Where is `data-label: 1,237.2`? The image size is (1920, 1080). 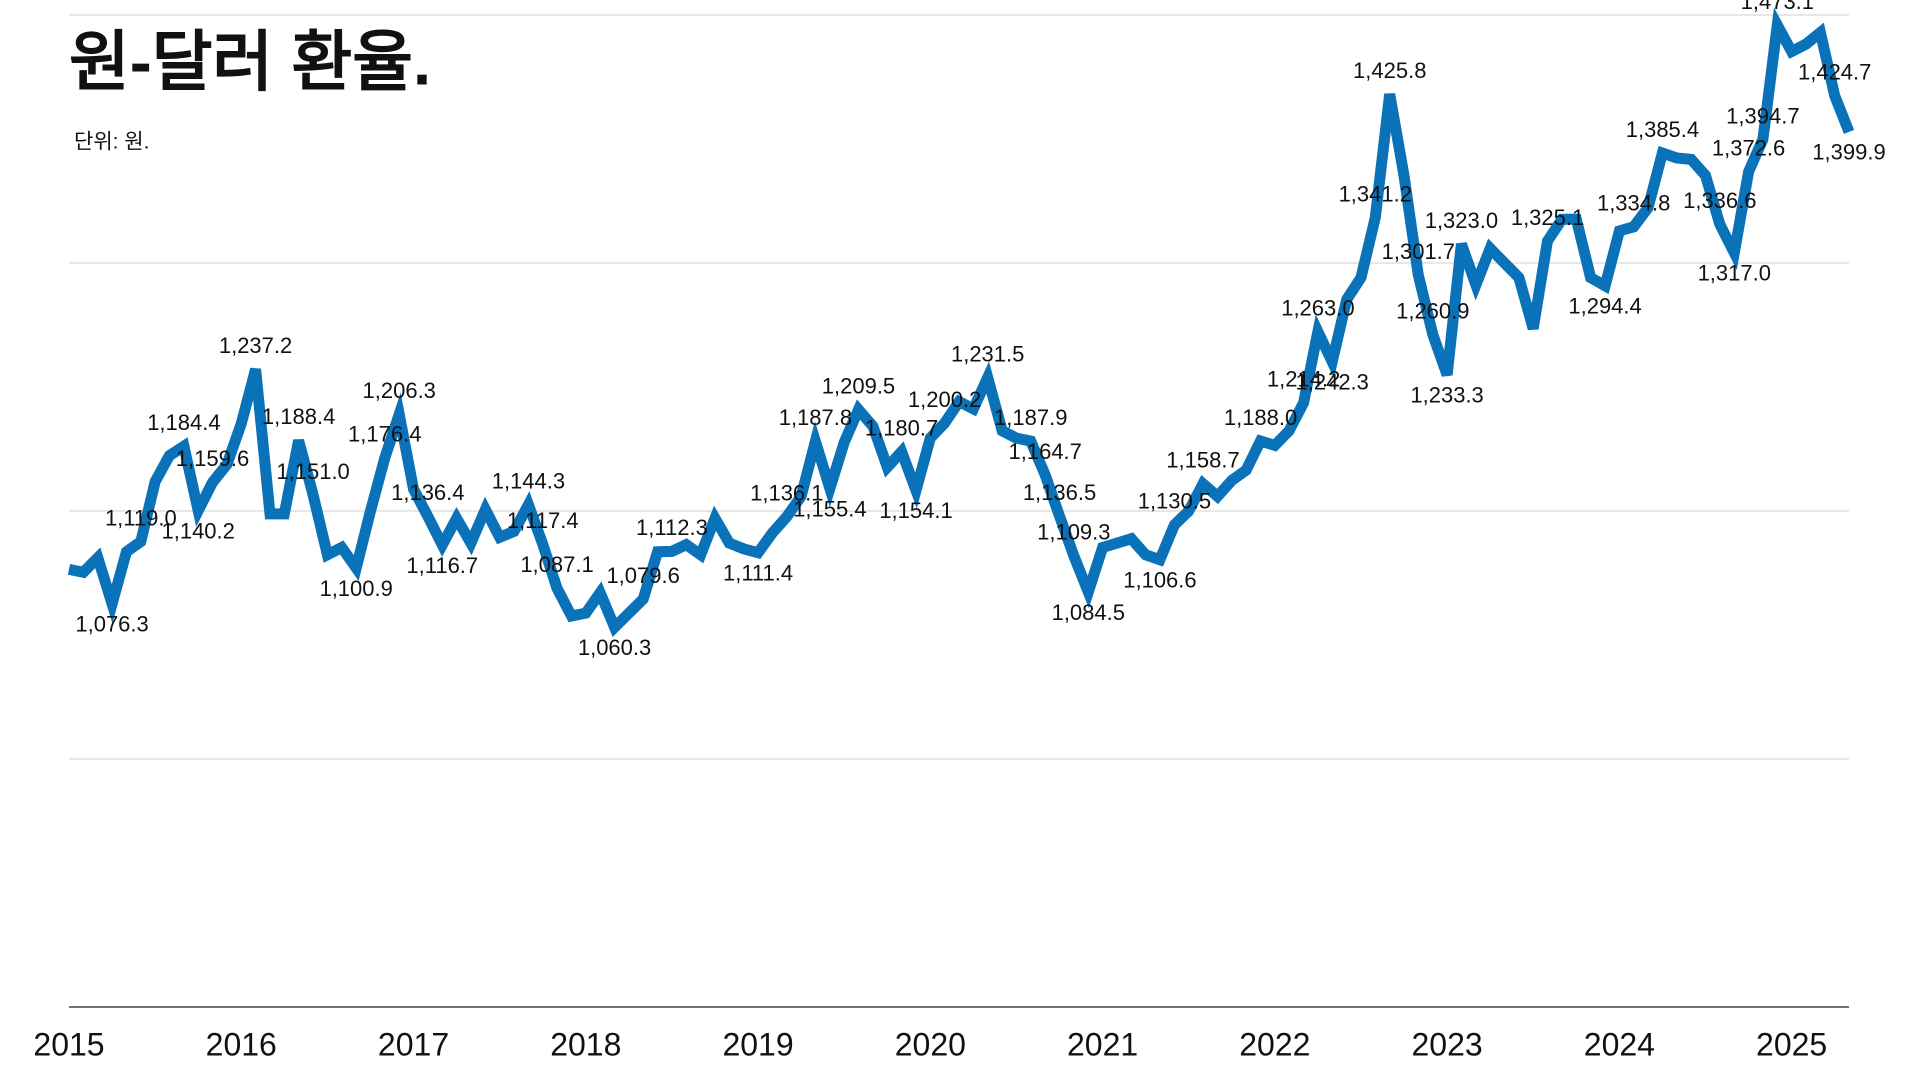 data-label: 1,237.2 is located at coordinates (255, 345).